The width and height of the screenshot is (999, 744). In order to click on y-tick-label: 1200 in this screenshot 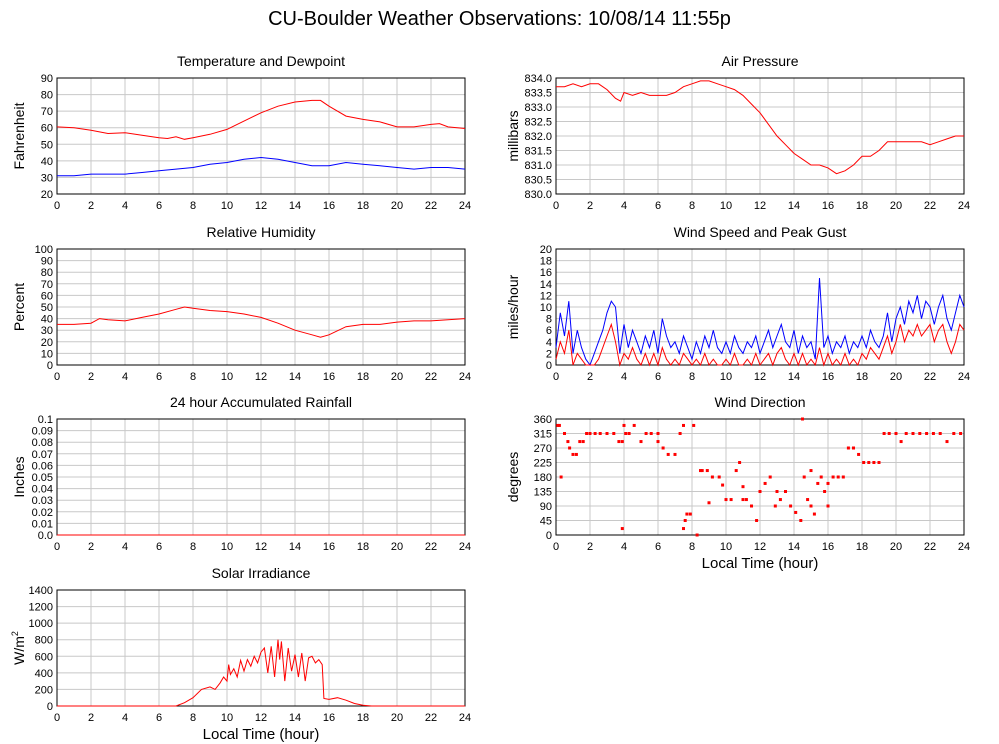, I will do `click(41, 608)`.